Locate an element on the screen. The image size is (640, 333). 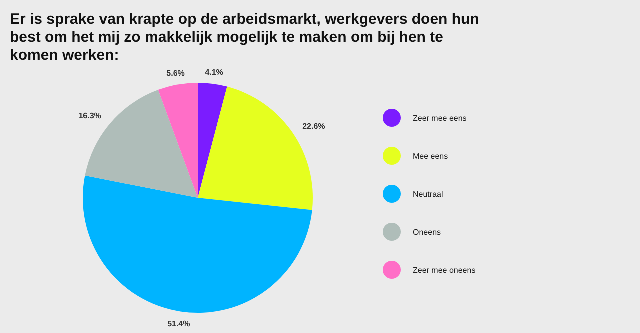
legend-label: Oneens is located at coordinates (427, 232).